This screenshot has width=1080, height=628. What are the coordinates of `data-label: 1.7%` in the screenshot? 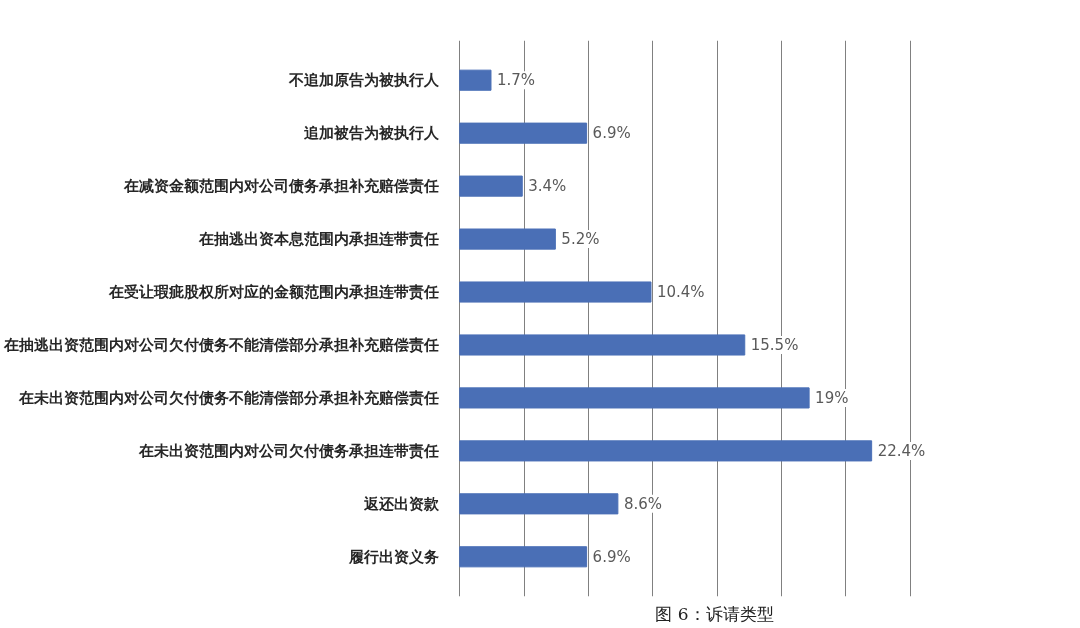 It's located at (516, 80).